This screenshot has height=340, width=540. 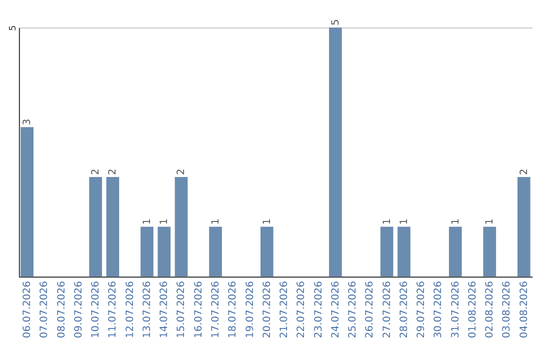 What do you see at coordinates (302, 309) in the screenshot?
I see `x-tick-label: 22.07.2026` at bounding box center [302, 309].